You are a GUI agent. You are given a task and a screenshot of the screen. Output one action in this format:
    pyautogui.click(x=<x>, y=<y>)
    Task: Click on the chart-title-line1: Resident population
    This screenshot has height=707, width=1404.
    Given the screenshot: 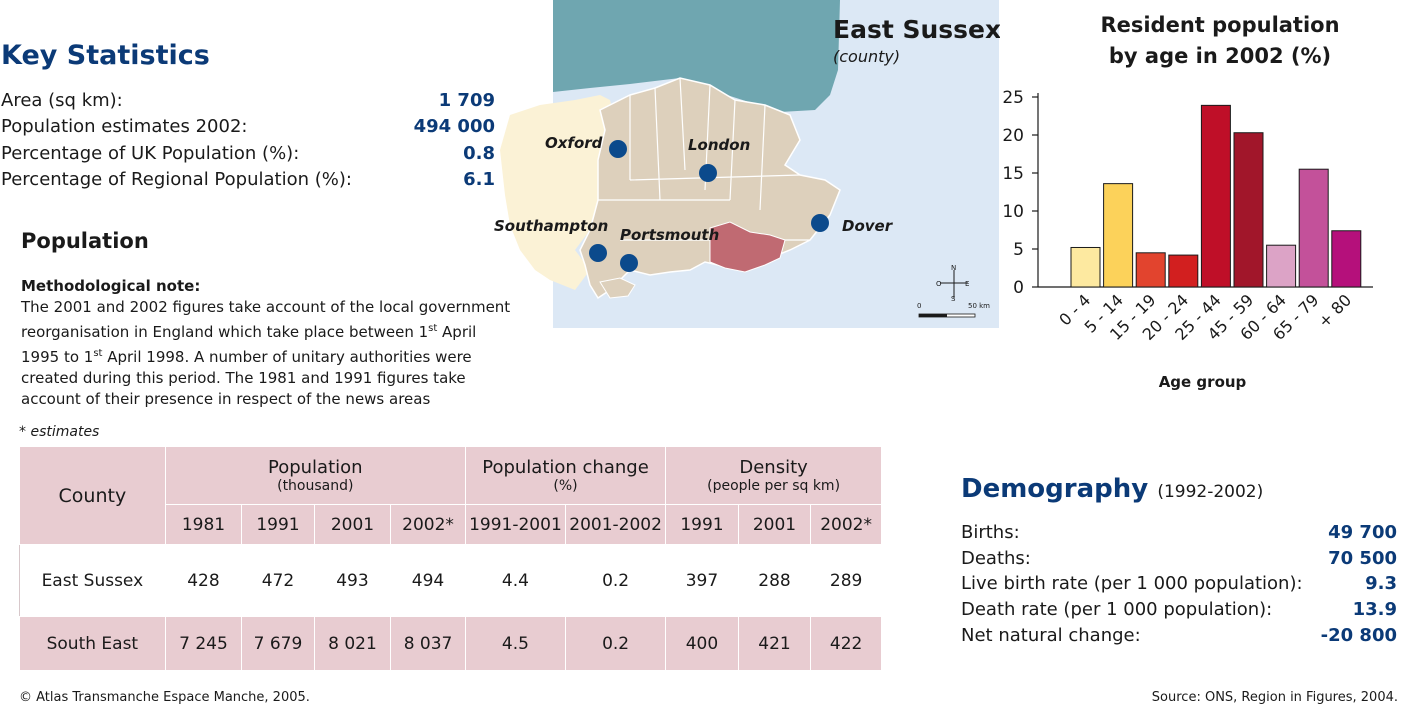 What is the action you would take?
    pyautogui.click(x=1220, y=25)
    